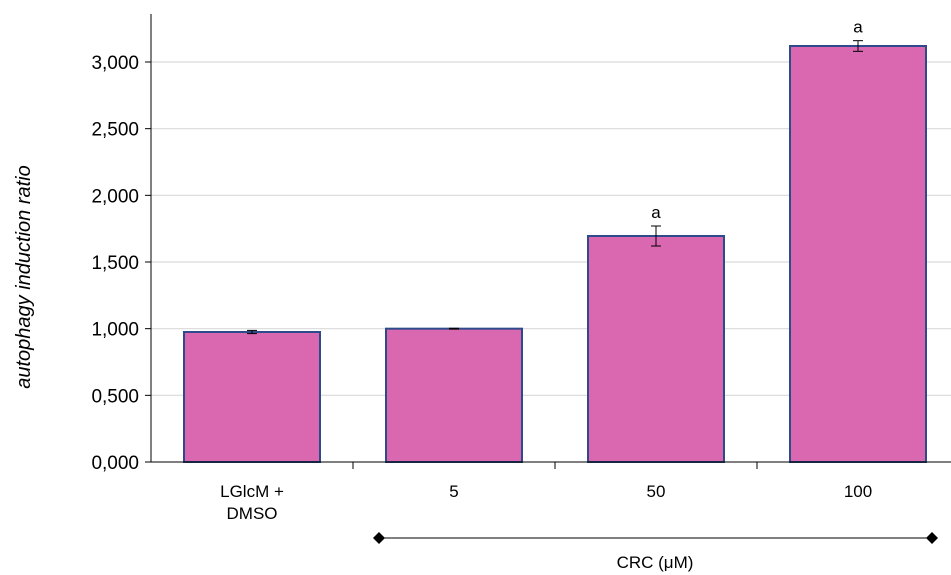 This screenshot has height=575, width=951. What do you see at coordinates (655, 562) in the screenshot?
I see `crc-group-label: CRC (μM)` at bounding box center [655, 562].